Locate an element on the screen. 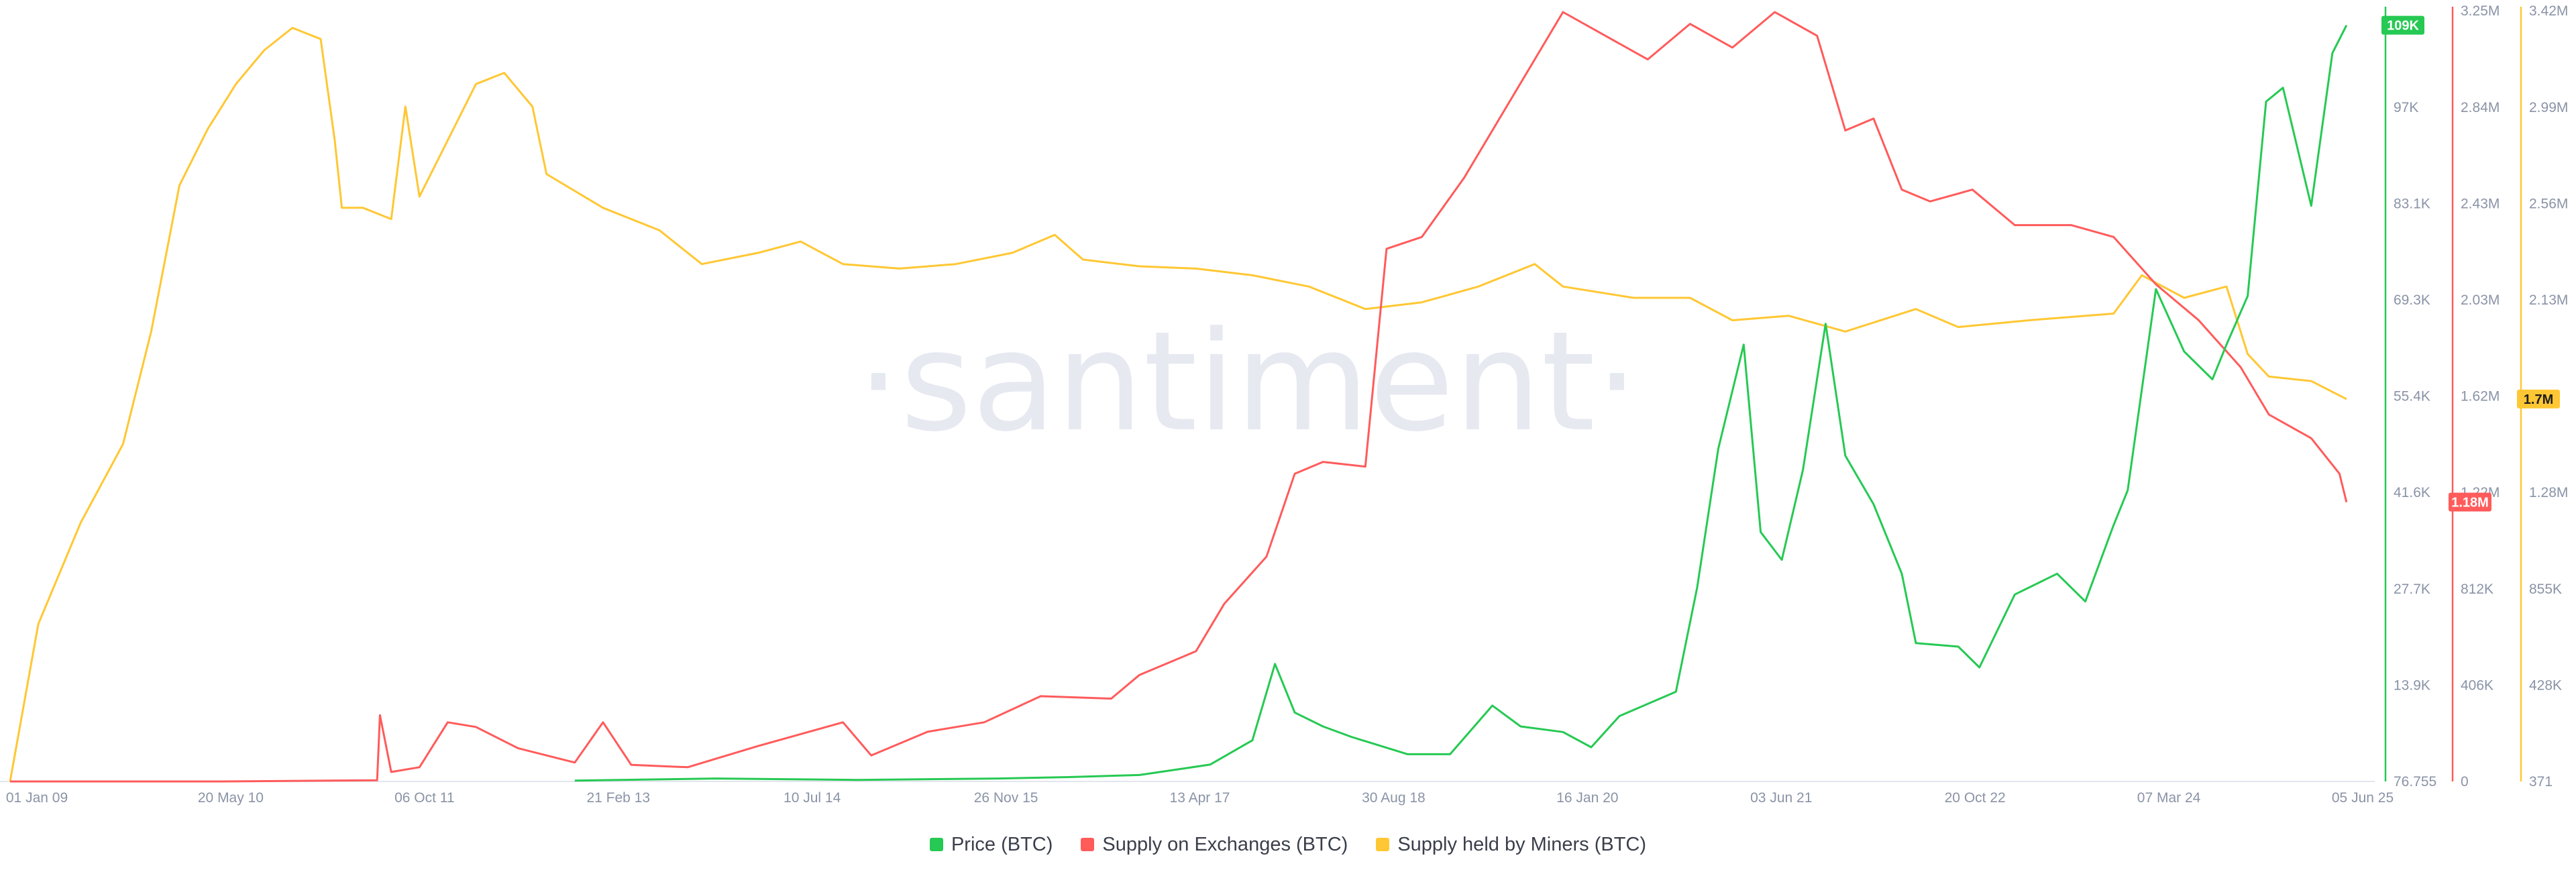  miners-tick-label: 1.28M is located at coordinates (2548, 493).